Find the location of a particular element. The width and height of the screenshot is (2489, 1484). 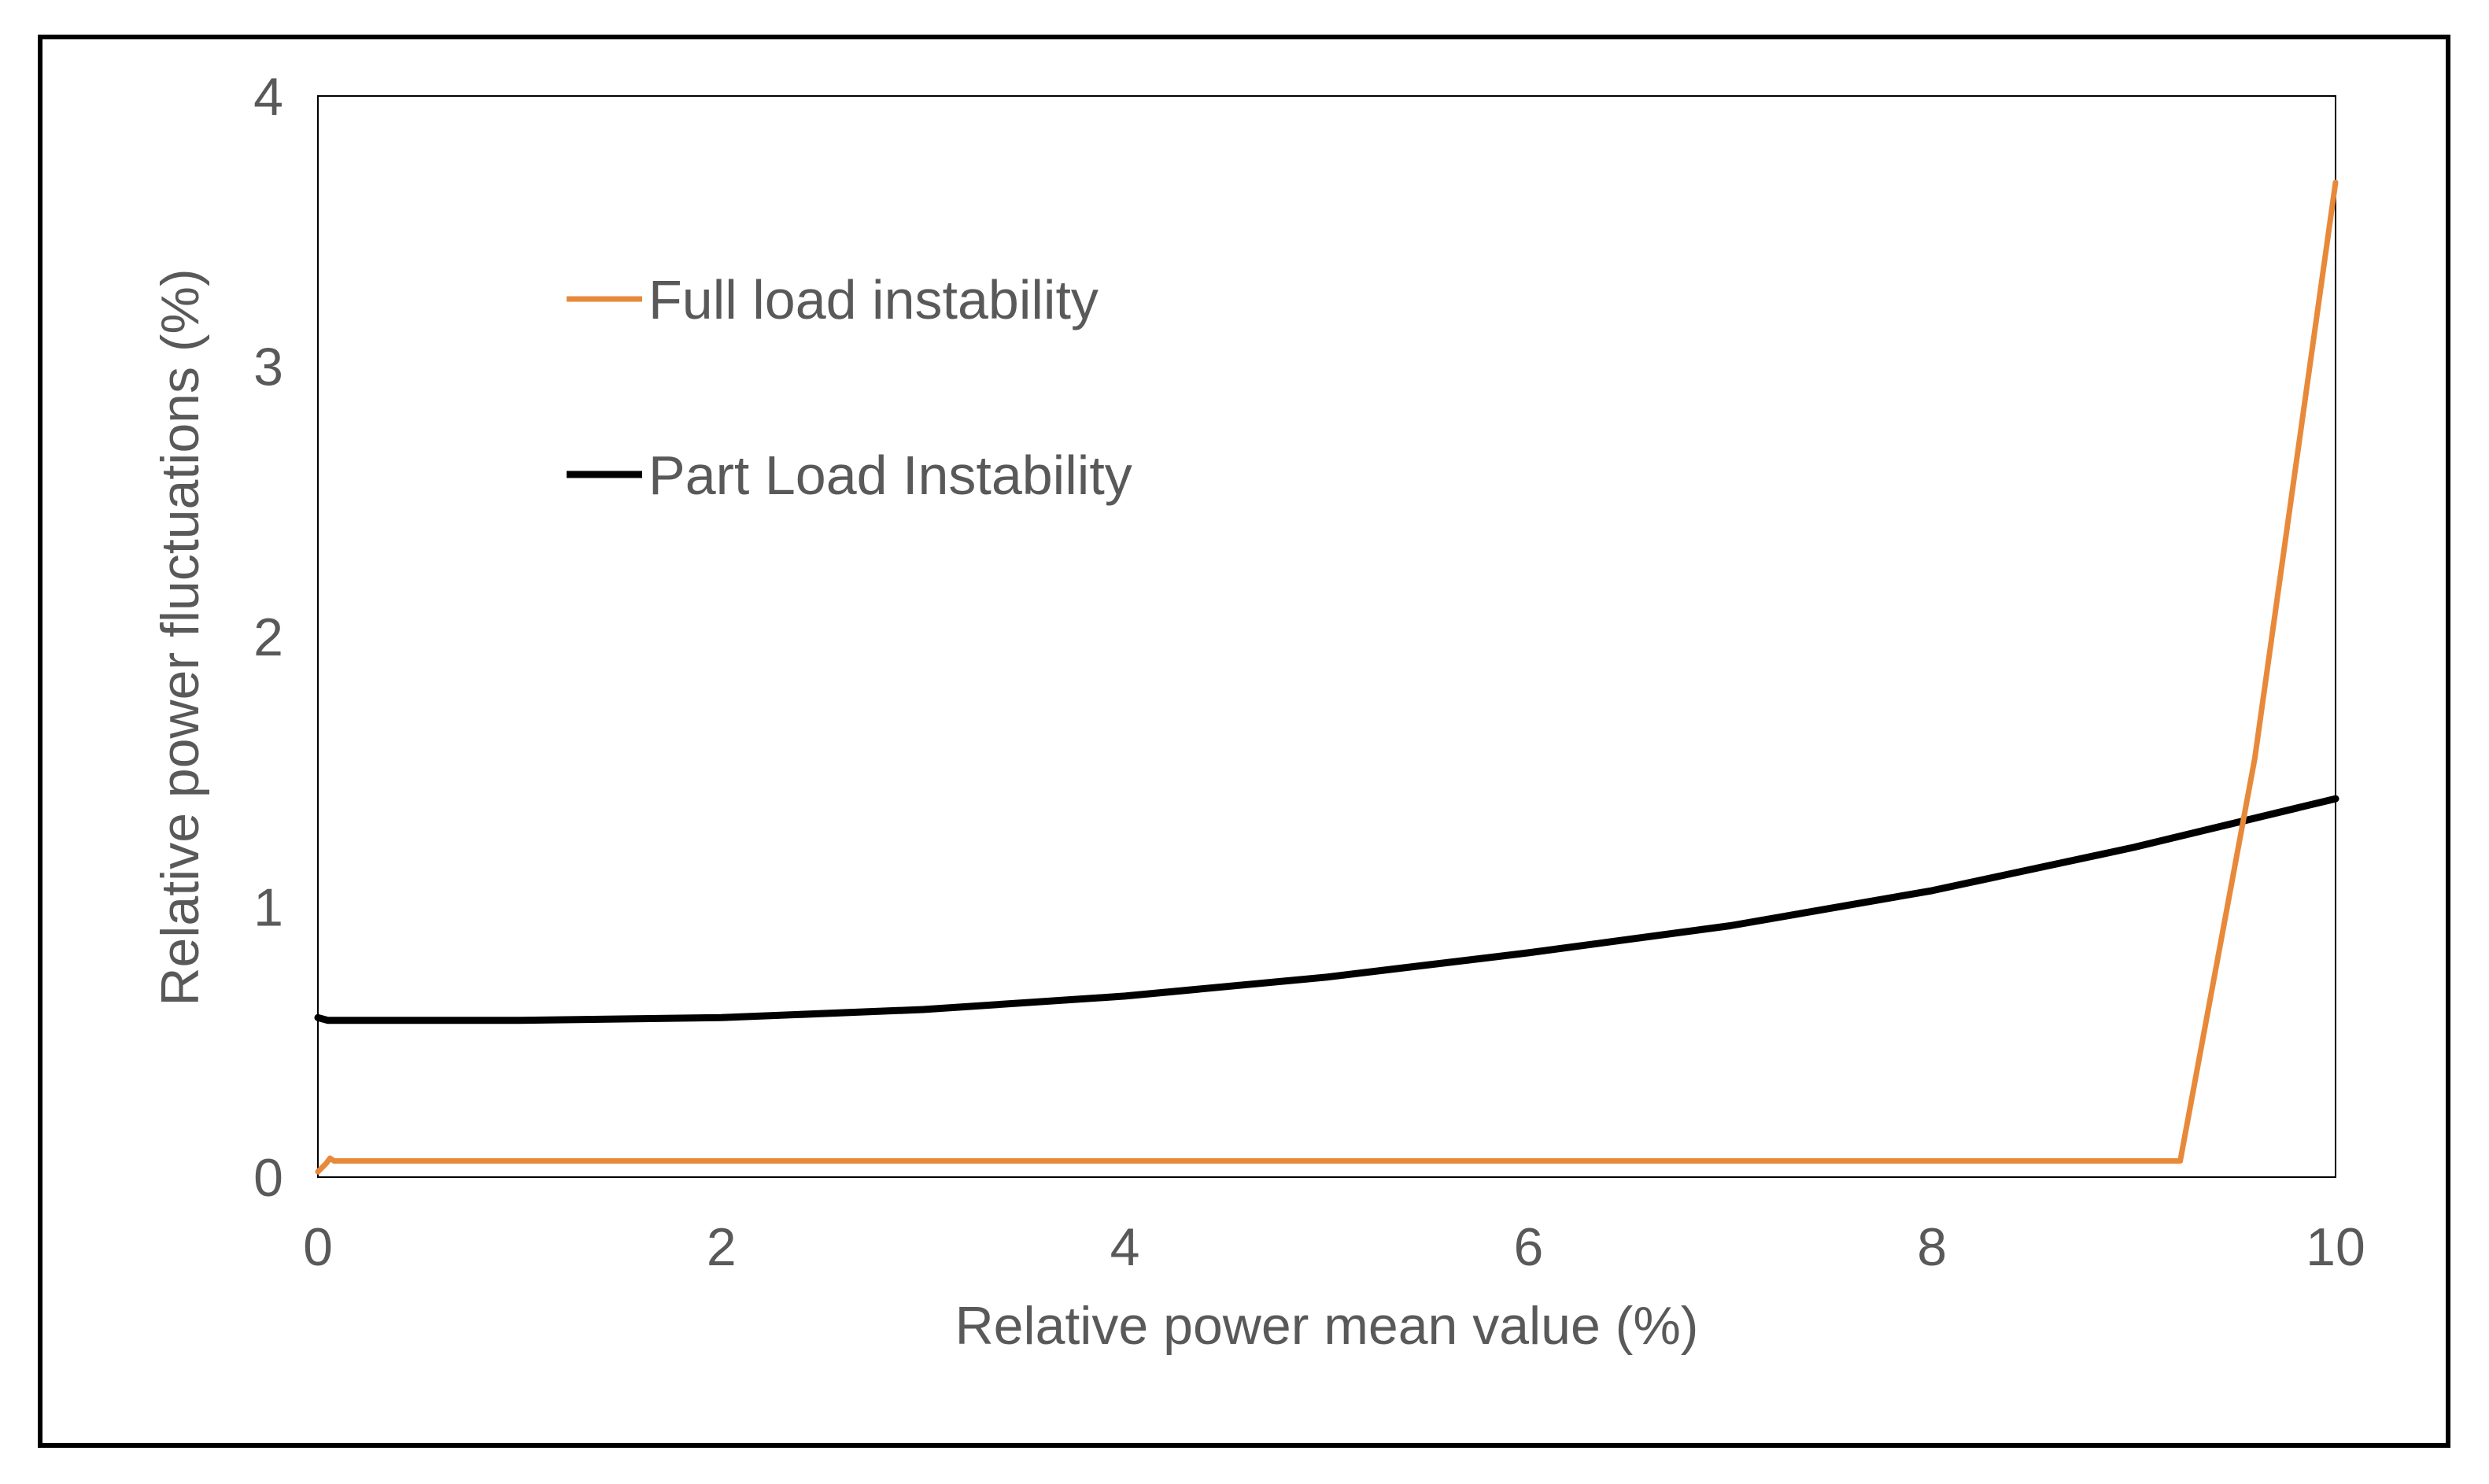

y-axis-title: Relative power fluctuations (%) is located at coordinates (180, 637).